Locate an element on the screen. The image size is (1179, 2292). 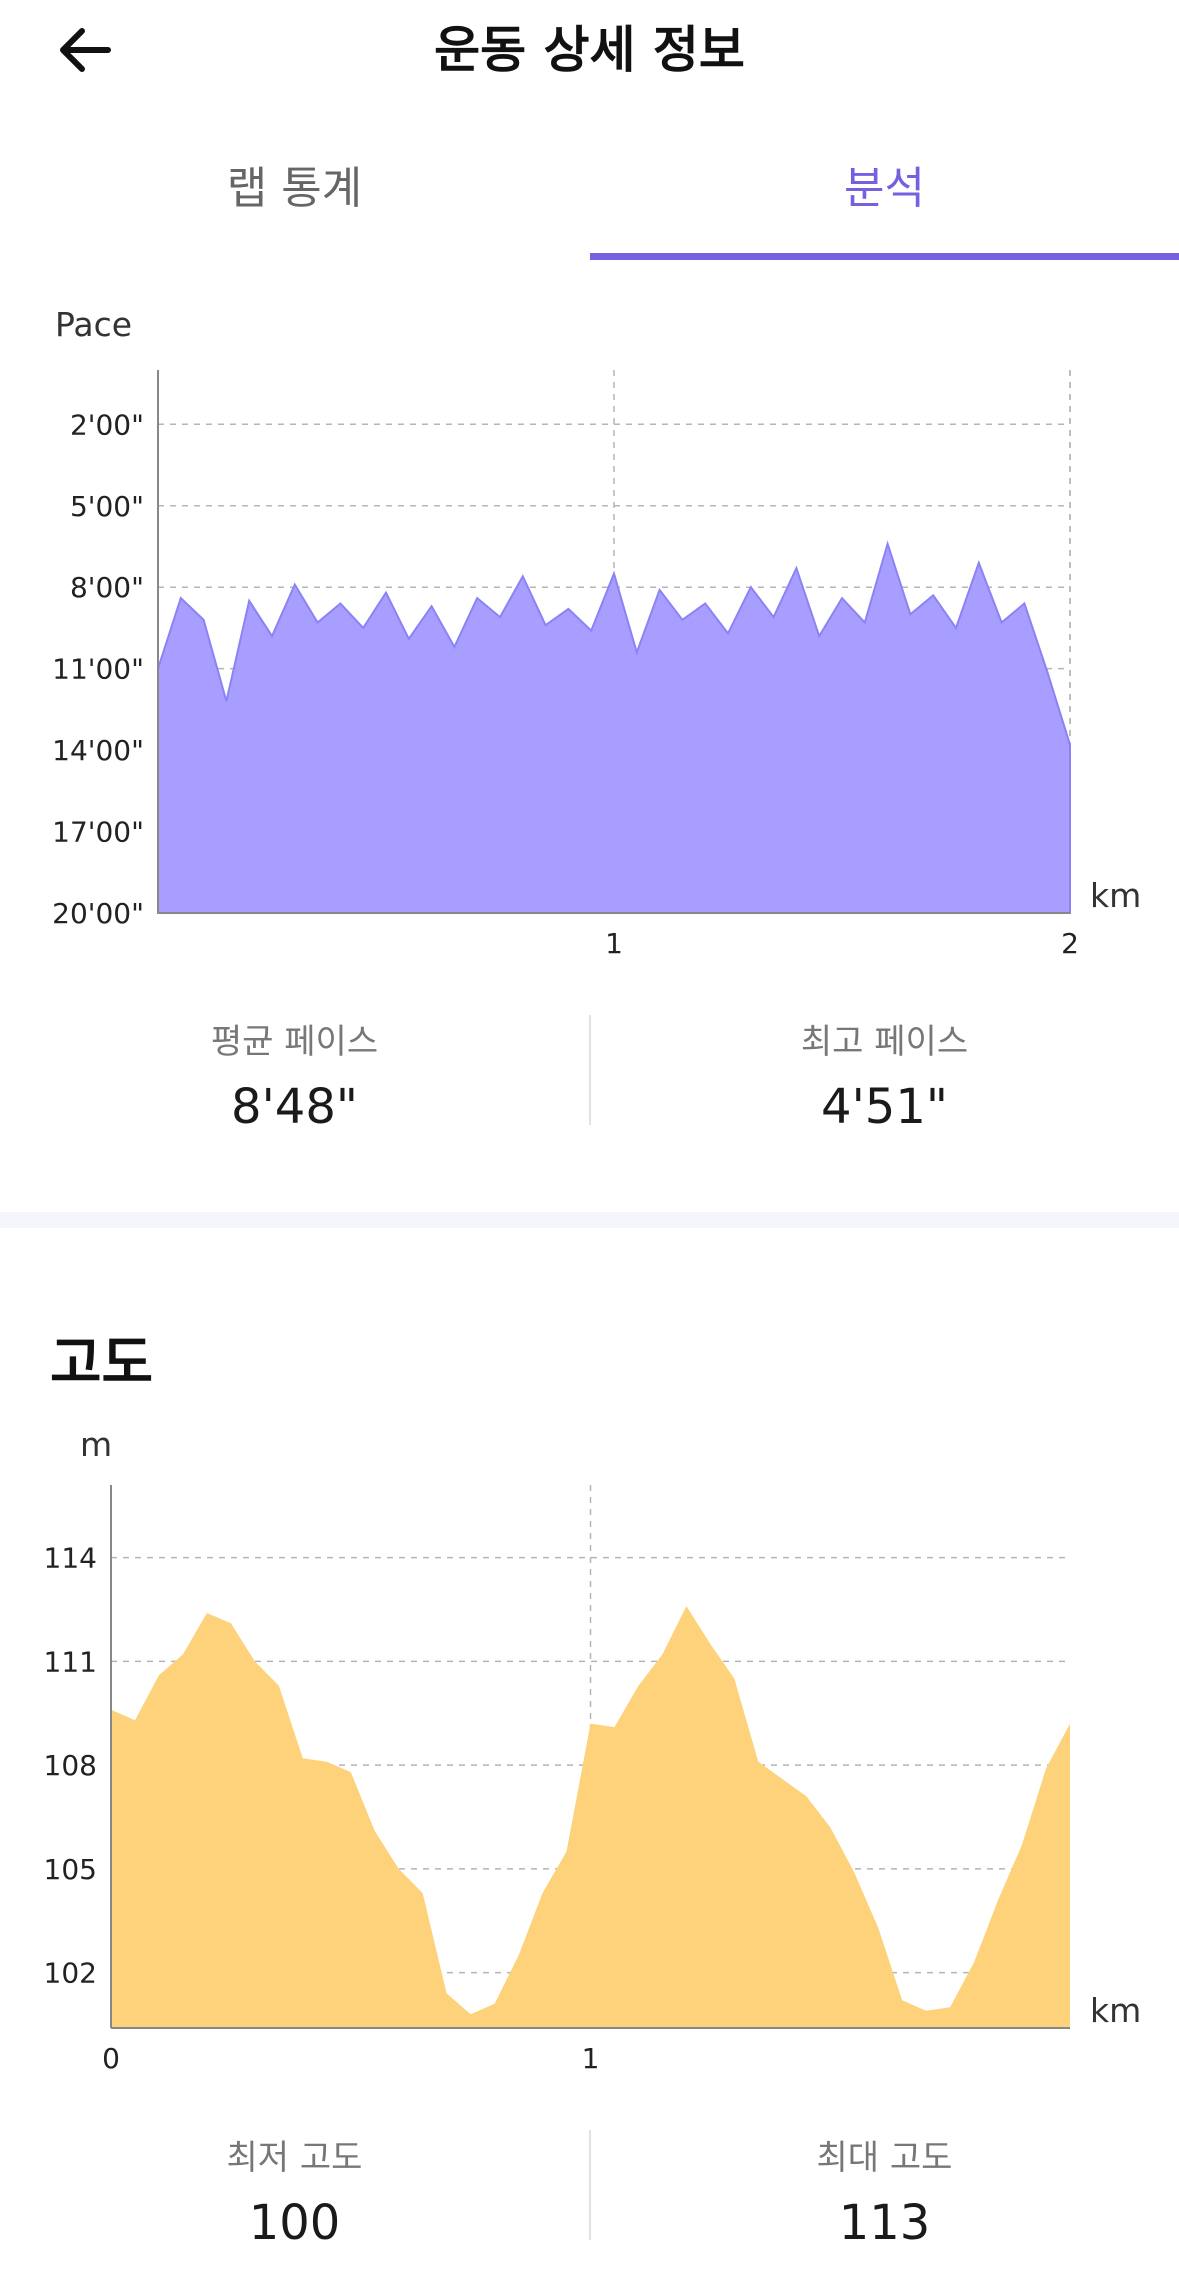
scrolled-section-title-fragment is located at coordinates (136, 264).